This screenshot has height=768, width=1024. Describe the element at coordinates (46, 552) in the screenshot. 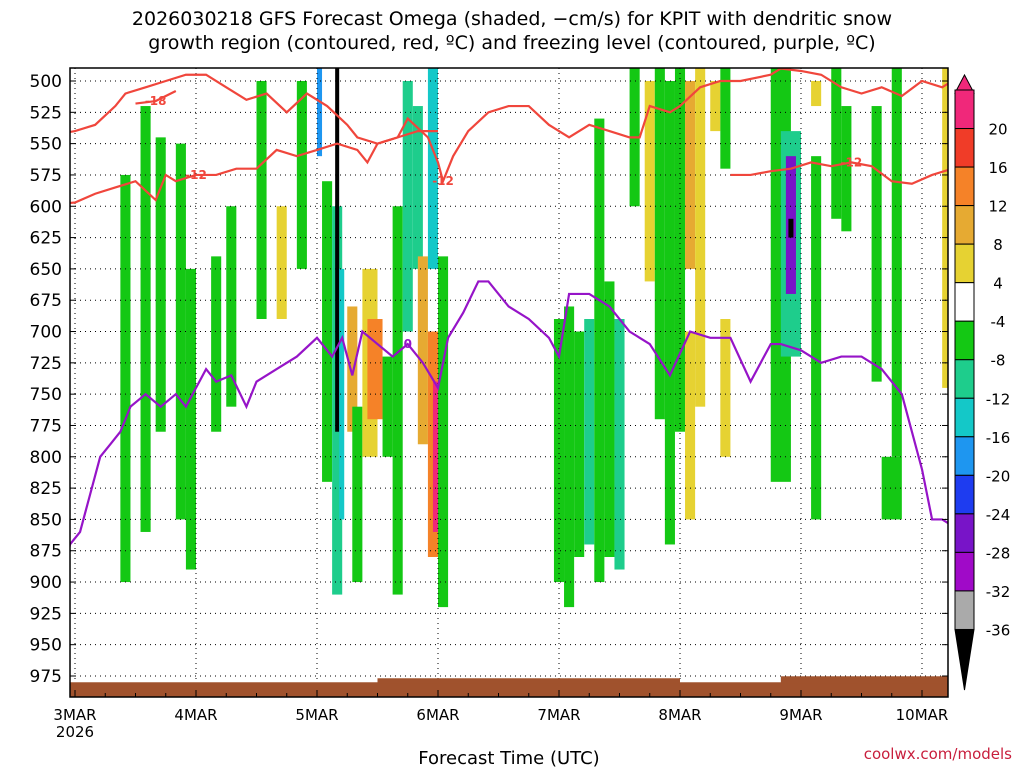

I see `y-tick-label: 875` at that location.